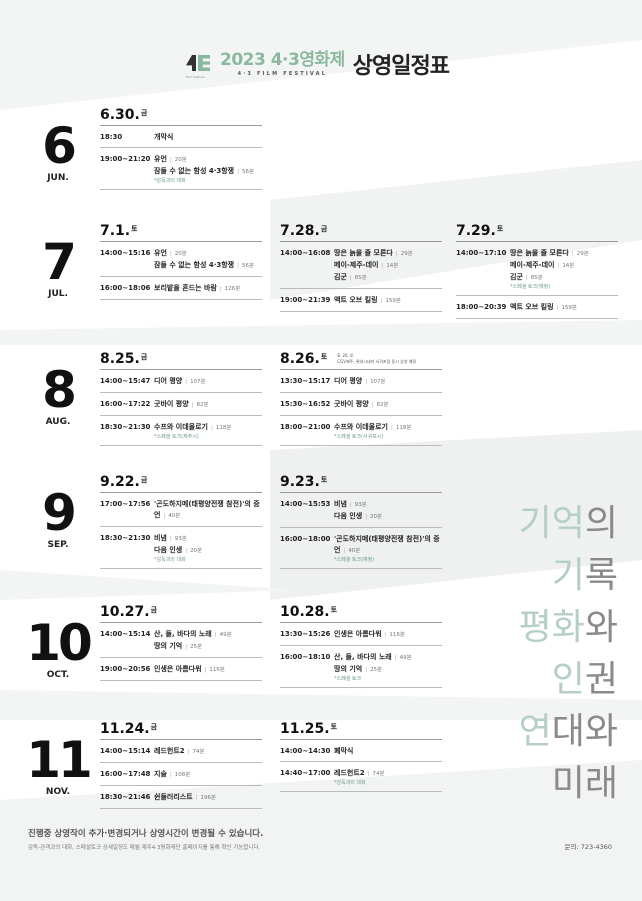 Image resolution: width=642 pixels, height=901 pixels. I want to click on slogan-line: 기록, so click(558, 576).